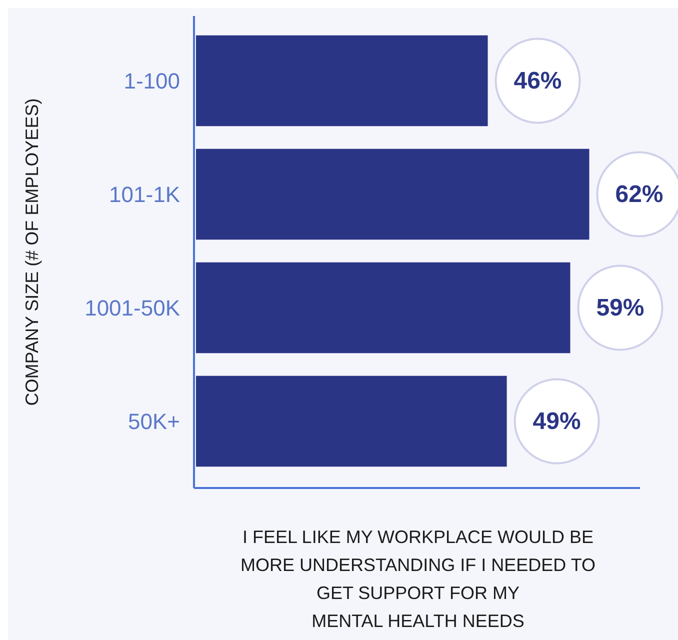 This screenshot has width=678, height=640. I want to click on y-tick-label: 1001-50K, so click(132, 307).